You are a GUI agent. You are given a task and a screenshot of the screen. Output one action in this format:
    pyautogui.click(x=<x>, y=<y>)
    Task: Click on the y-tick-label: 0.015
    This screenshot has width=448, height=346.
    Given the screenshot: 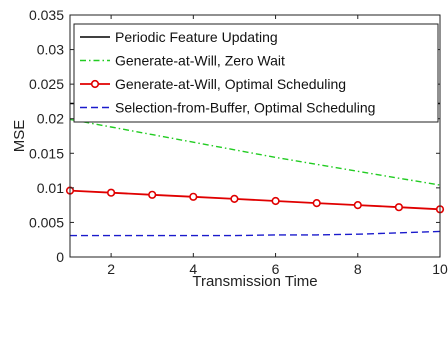 What is the action you would take?
    pyautogui.click(x=46, y=153)
    